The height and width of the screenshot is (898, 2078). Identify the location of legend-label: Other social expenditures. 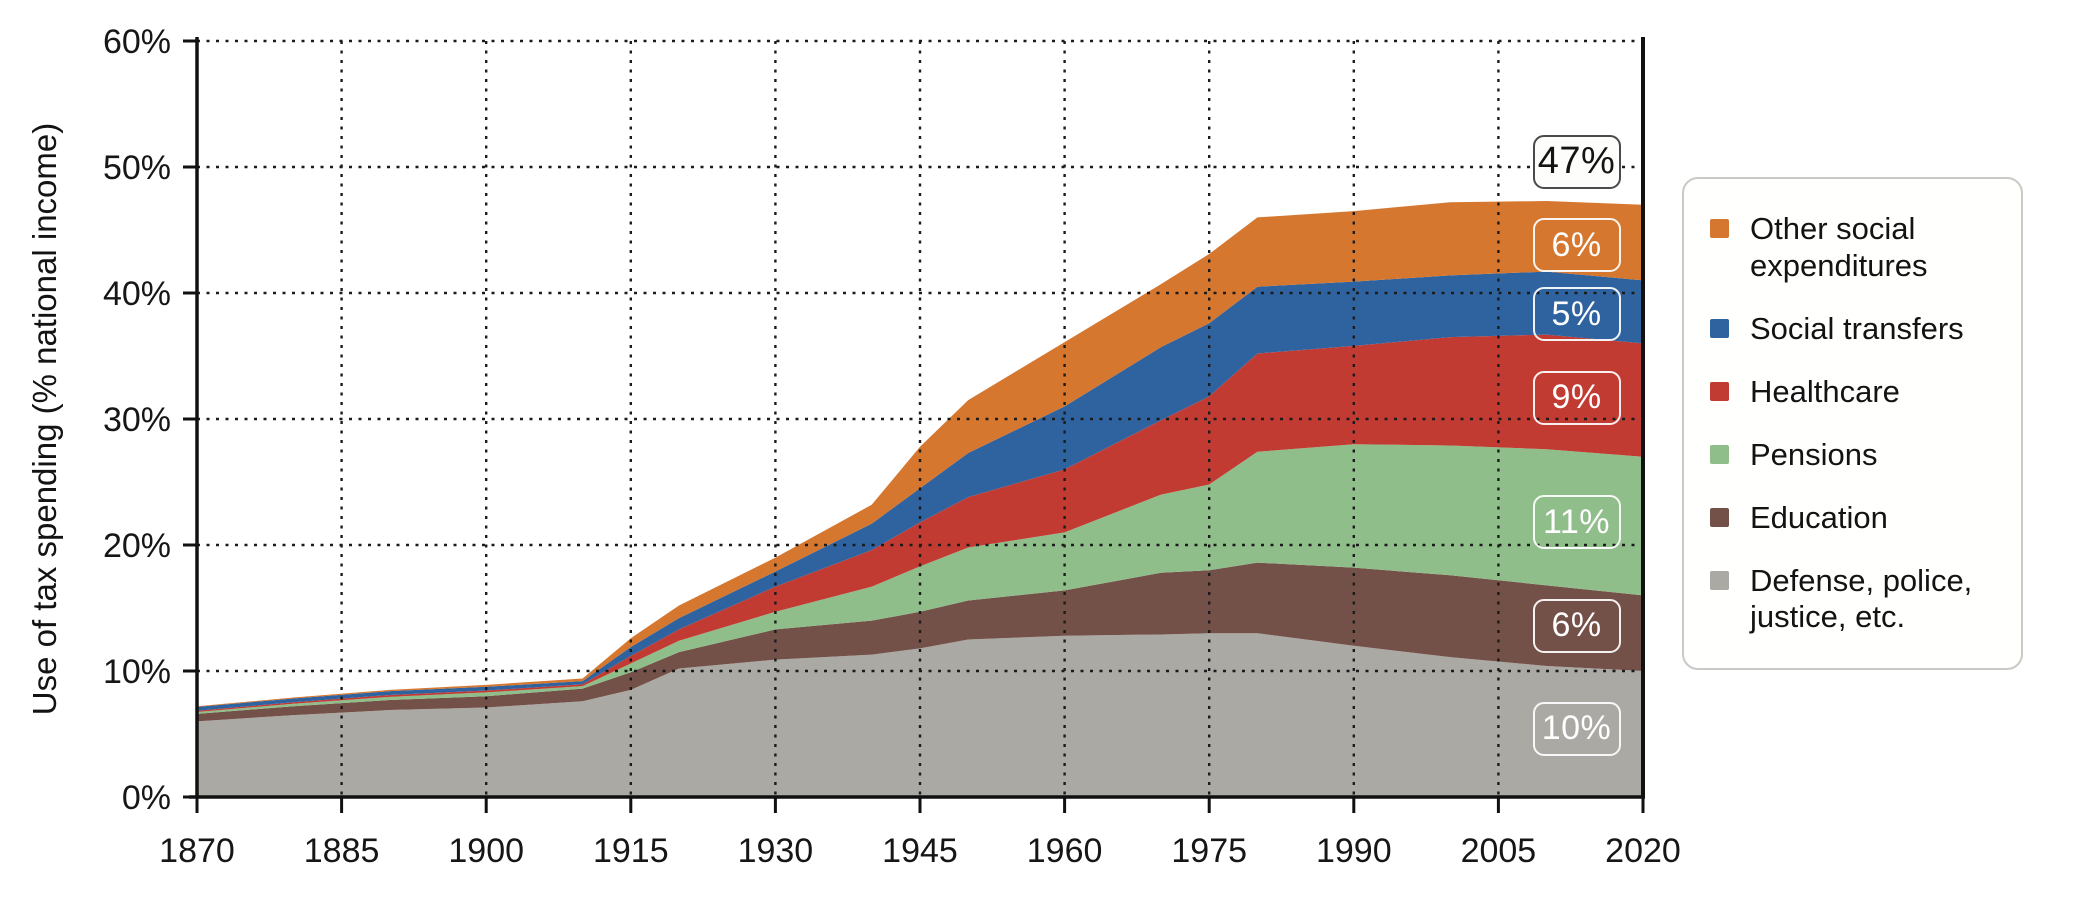
(1839, 247).